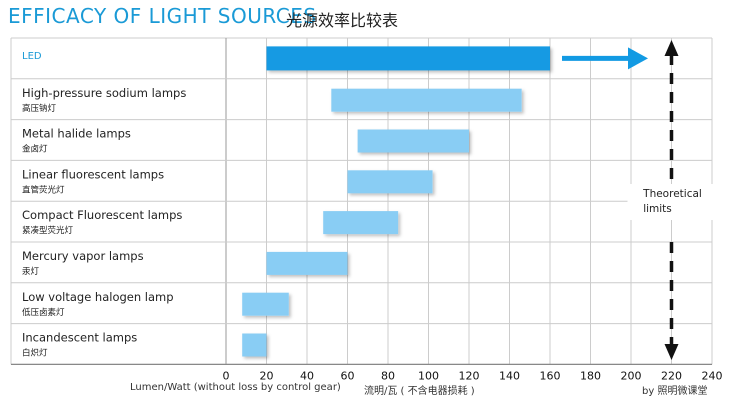 This screenshot has width=730, height=400. What do you see at coordinates (509, 375) in the screenshot?
I see `x-tick-label: 140` at bounding box center [509, 375].